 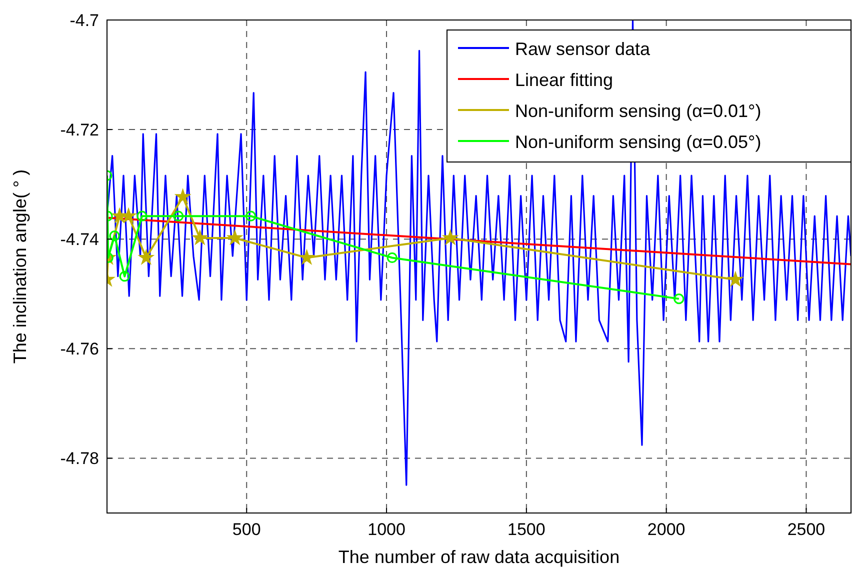 I want to click on y-tick-label: -4.78, so click(x=79, y=458).